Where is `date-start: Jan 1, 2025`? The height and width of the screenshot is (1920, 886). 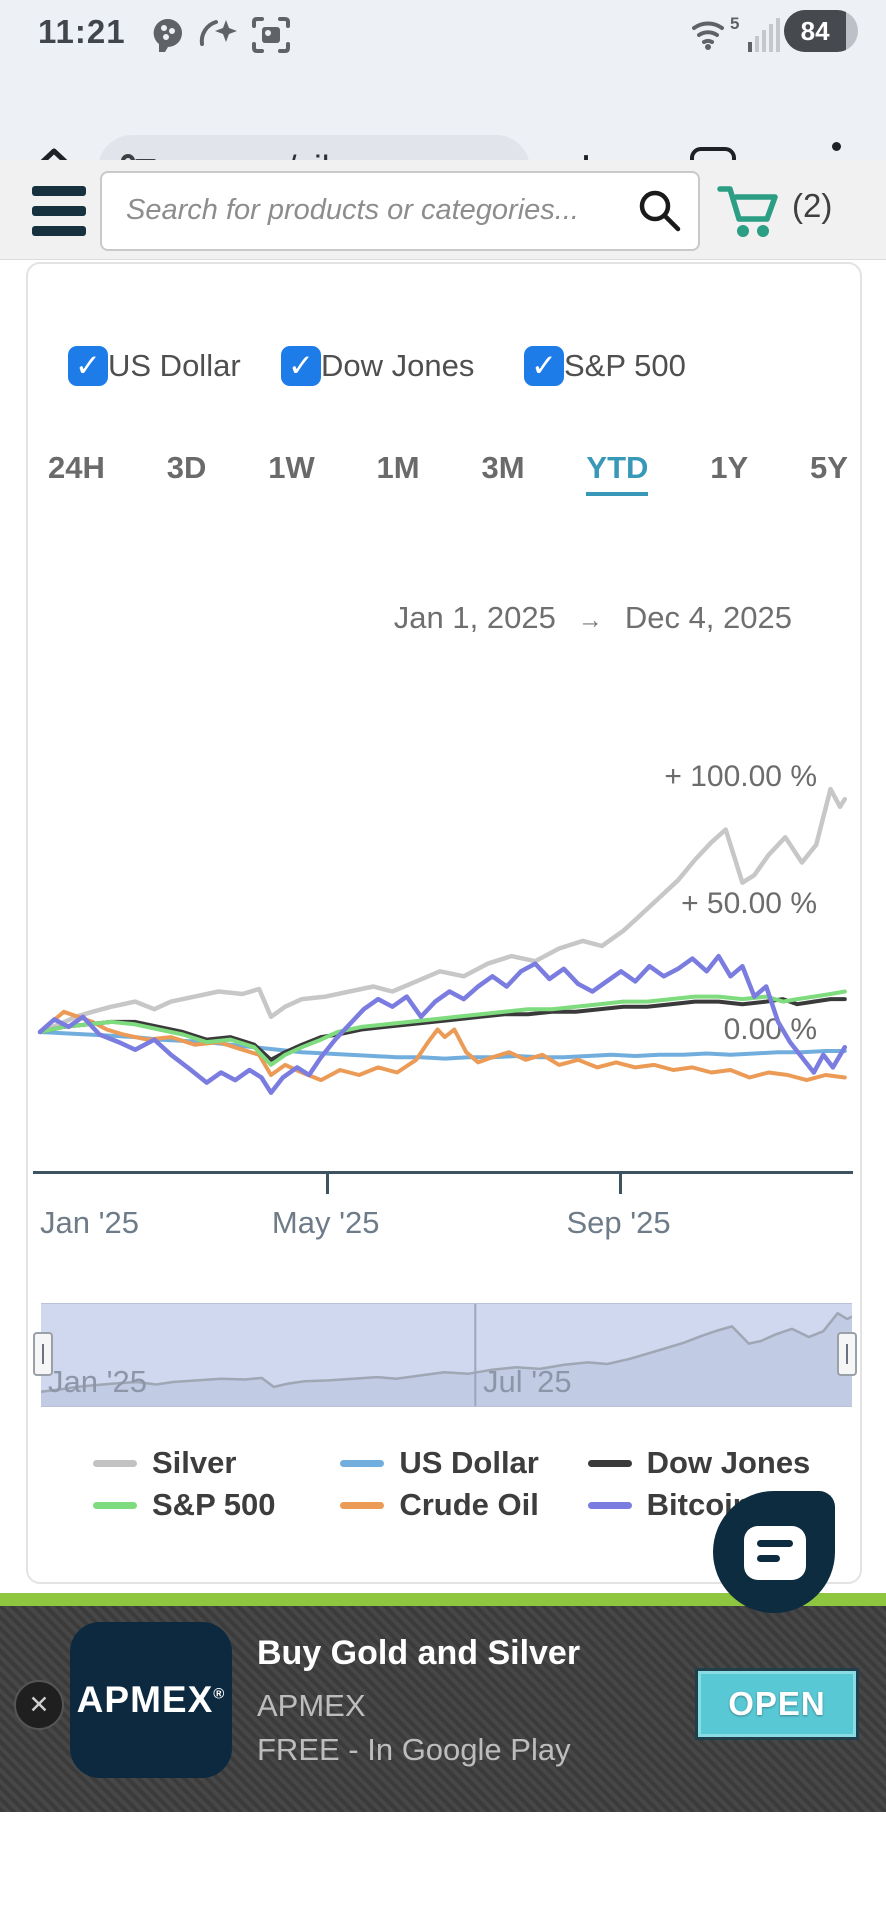
date-start: Jan 1, 2025 is located at coordinates (474, 617).